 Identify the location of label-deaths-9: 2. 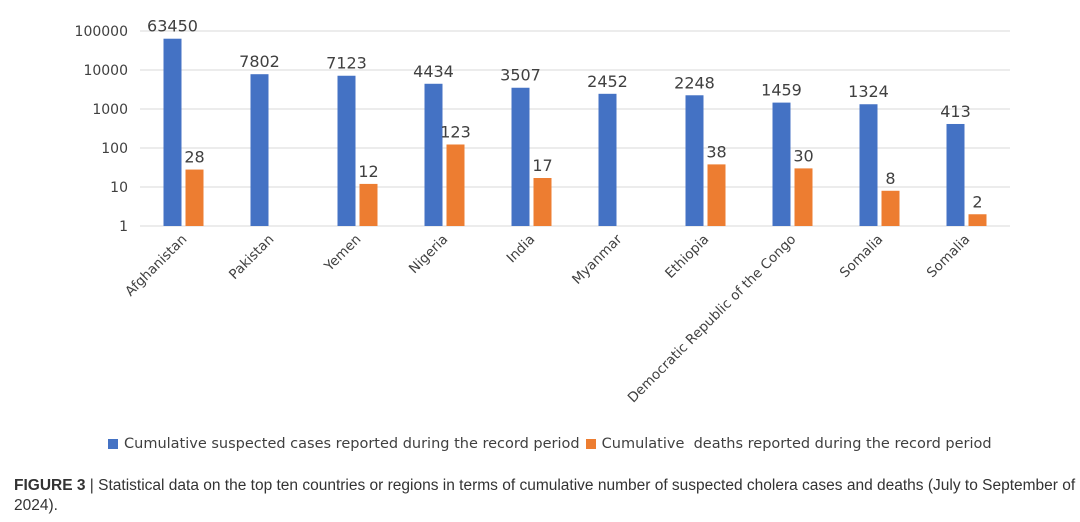
(977, 201).